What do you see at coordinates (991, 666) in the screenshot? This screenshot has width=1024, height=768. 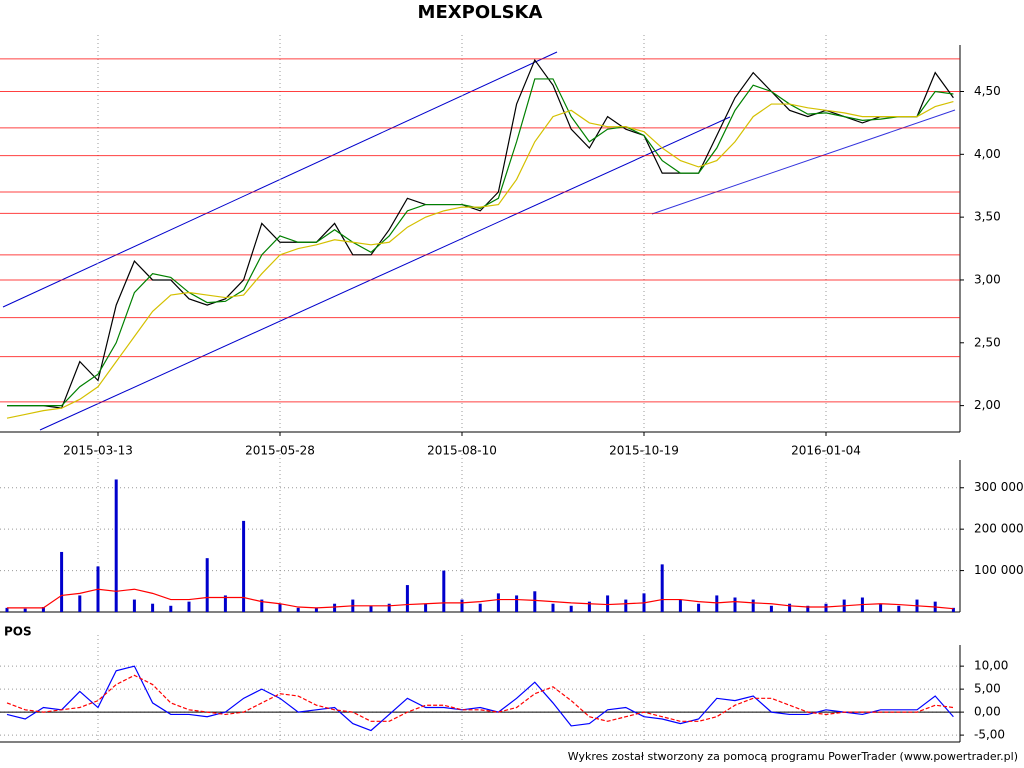 I see `y-tick-label: 10,00` at bounding box center [991, 666].